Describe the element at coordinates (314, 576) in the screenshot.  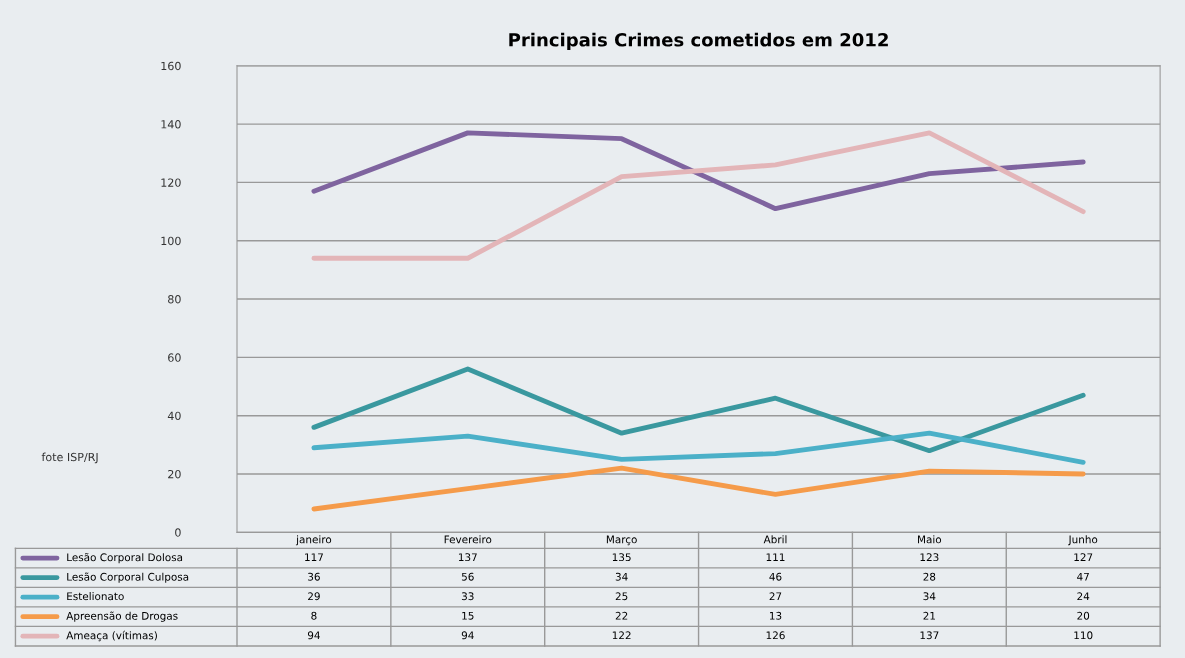
I see `data-label: 36` at that location.